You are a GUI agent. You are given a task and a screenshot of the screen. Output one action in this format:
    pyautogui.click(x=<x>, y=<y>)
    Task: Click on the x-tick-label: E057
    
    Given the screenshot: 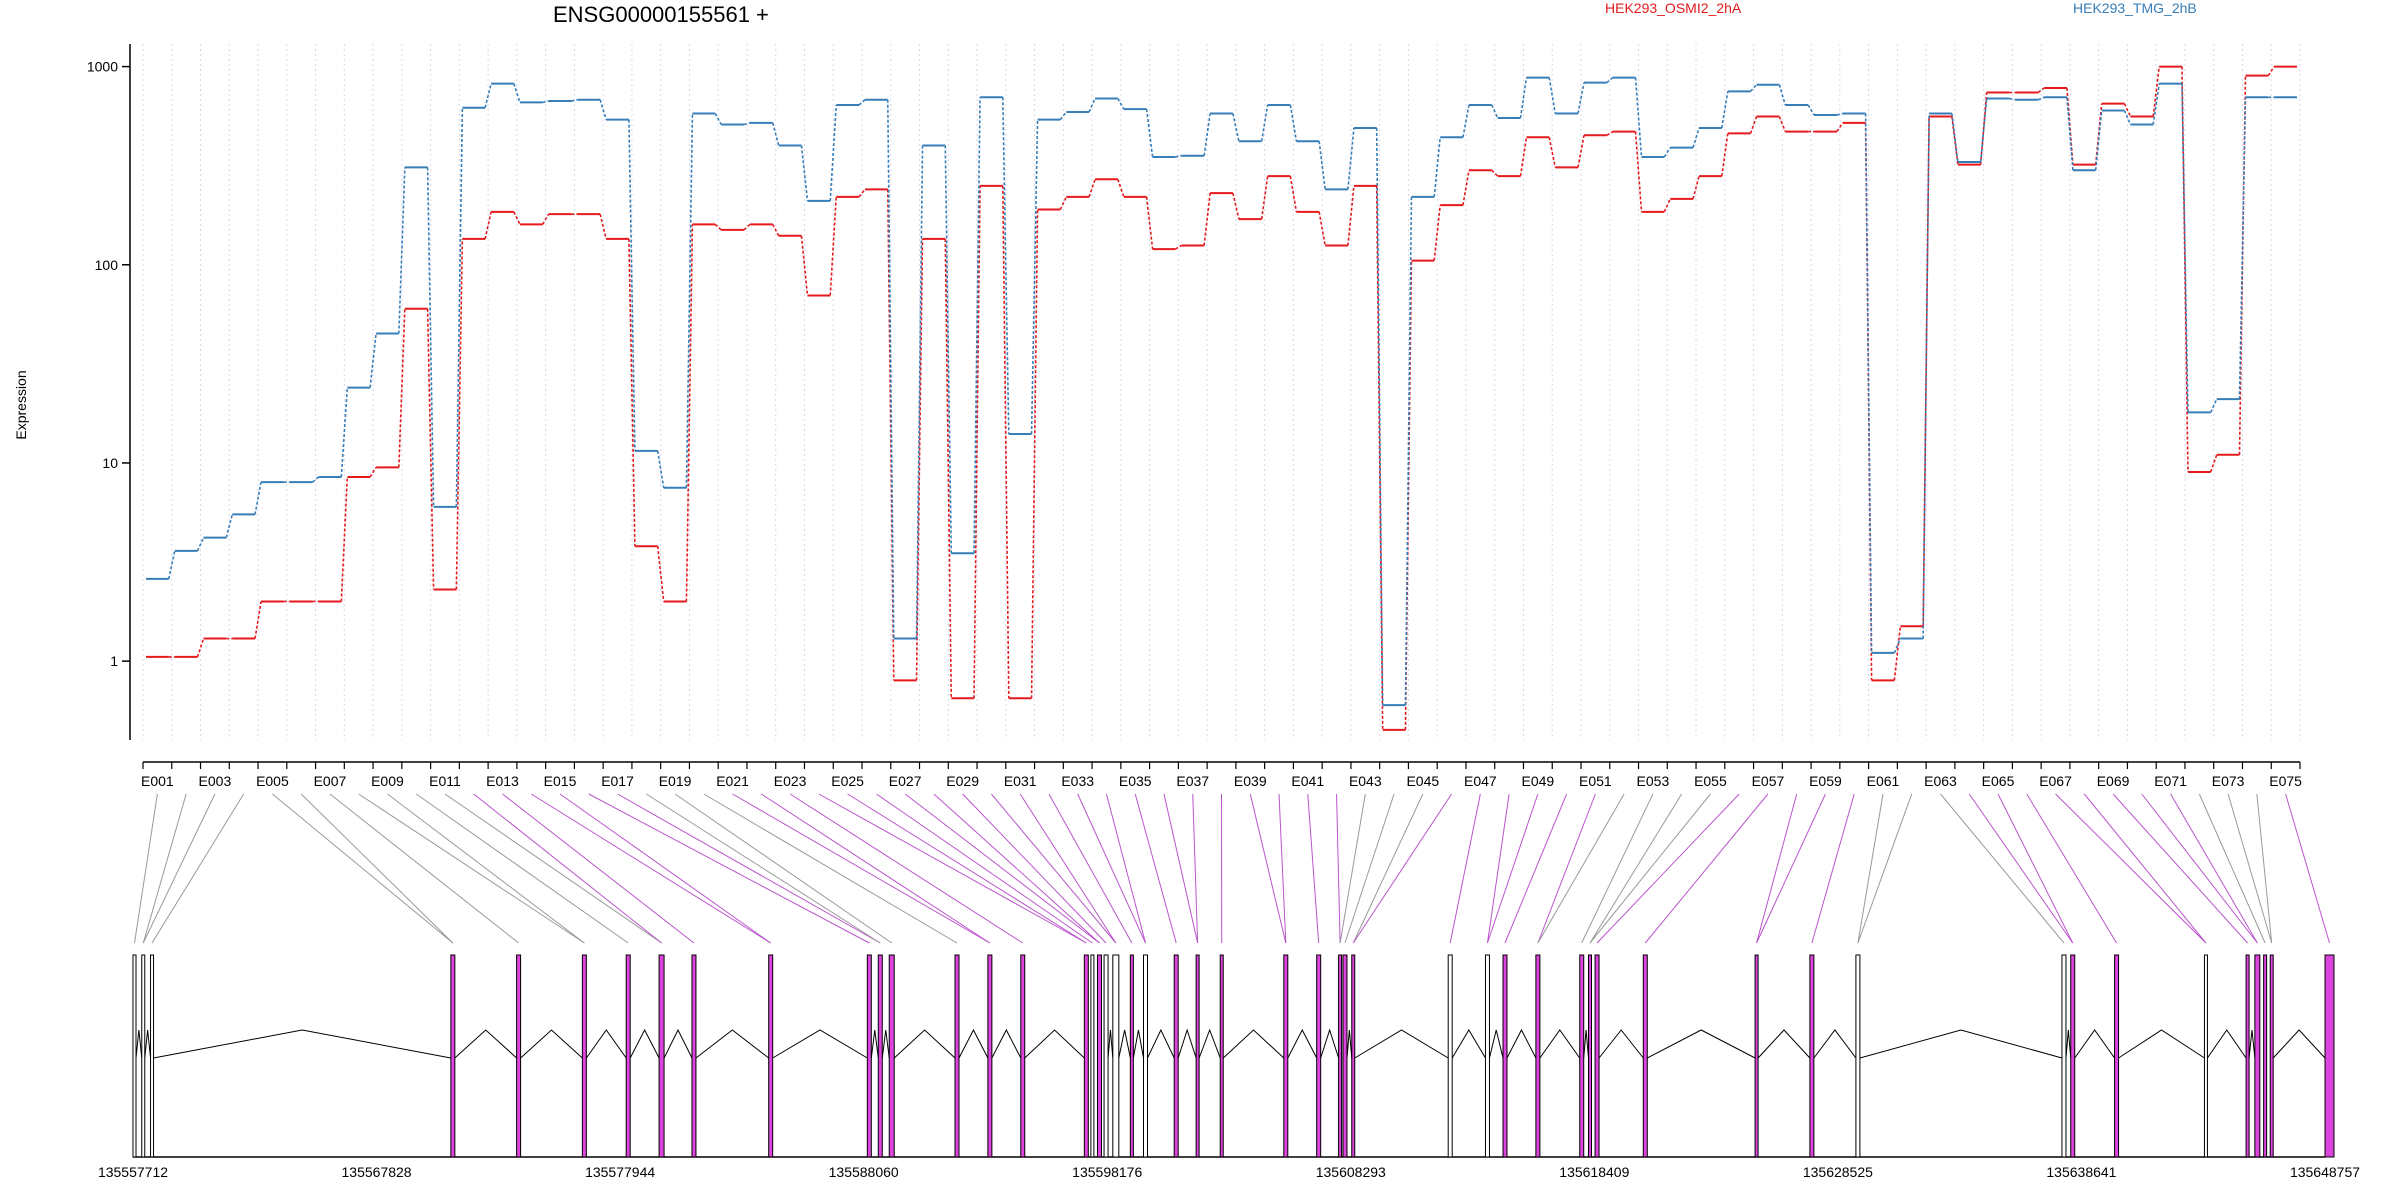 What is the action you would take?
    pyautogui.click(x=1768, y=781)
    